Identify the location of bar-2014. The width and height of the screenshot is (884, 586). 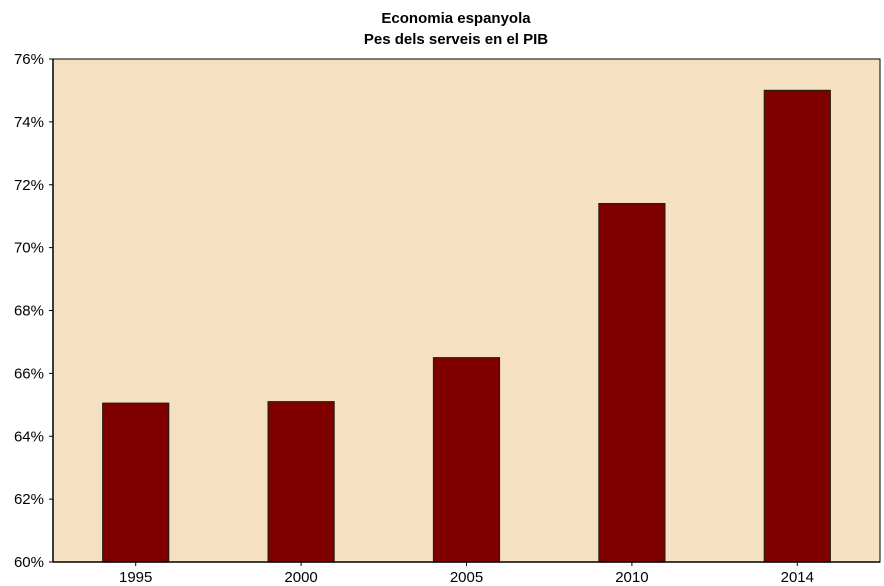
(797, 326).